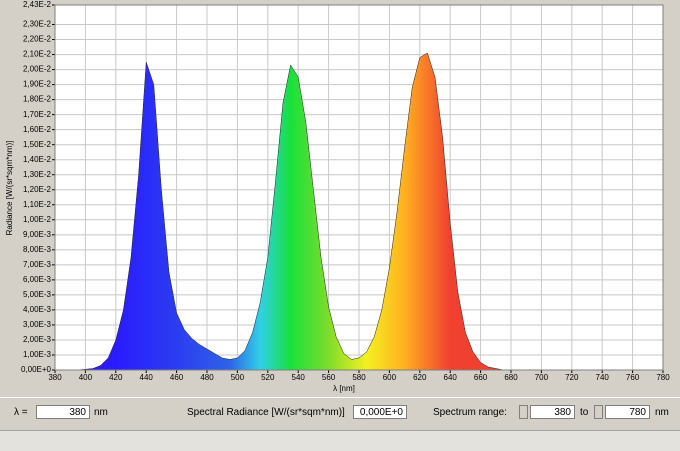 This screenshot has height=451, width=680. I want to click on y-tick-label: 2,30E-2, so click(37, 24).